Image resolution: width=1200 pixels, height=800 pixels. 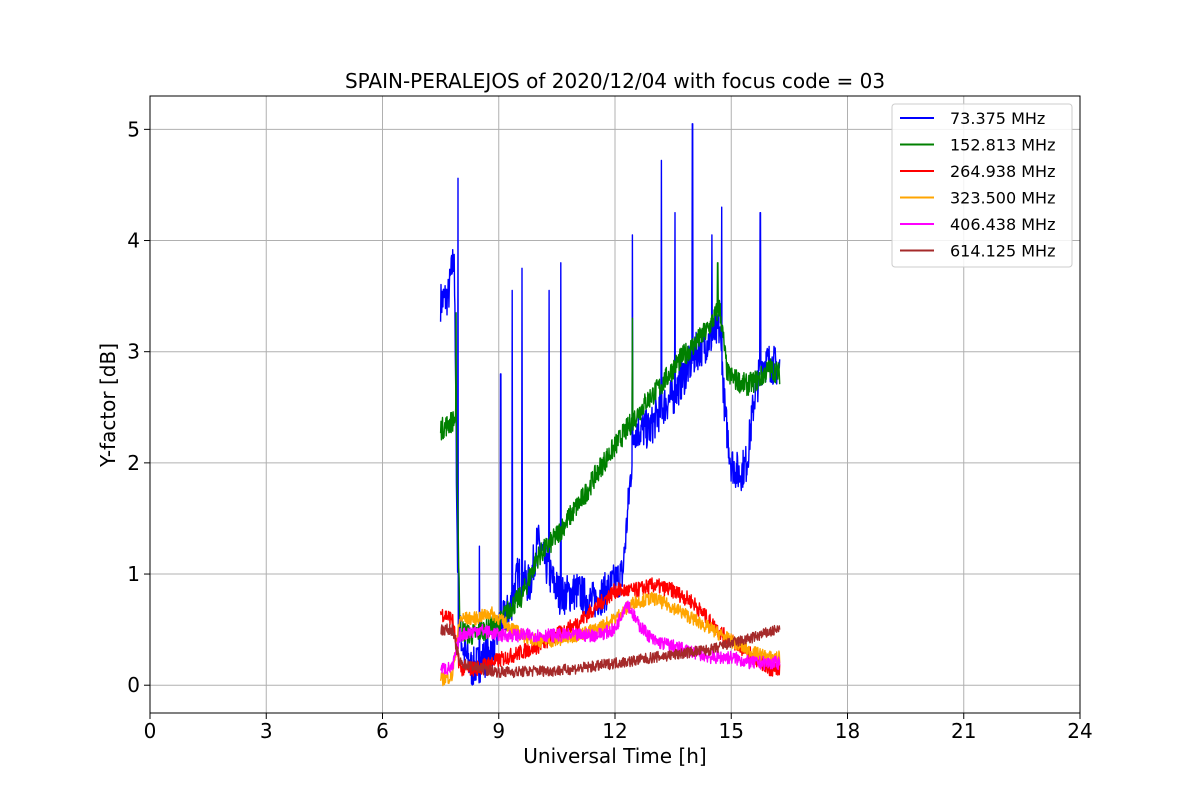 What do you see at coordinates (1002, 198) in the screenshot?
I see `legend-label: 323.500 MHz` at bounding box center [1002, 198].